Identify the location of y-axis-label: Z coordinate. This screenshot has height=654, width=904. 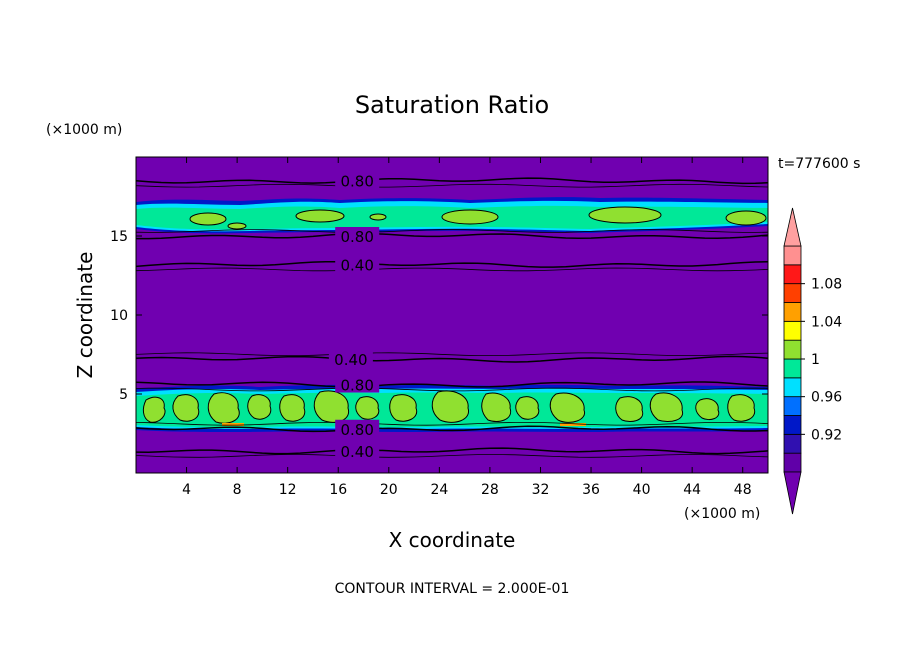
(85, 315).